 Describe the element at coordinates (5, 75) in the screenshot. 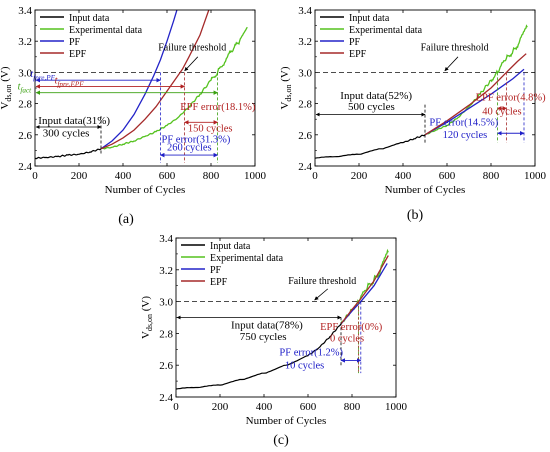

I see `panel-a-ylabel-unit: (V)` at that location.